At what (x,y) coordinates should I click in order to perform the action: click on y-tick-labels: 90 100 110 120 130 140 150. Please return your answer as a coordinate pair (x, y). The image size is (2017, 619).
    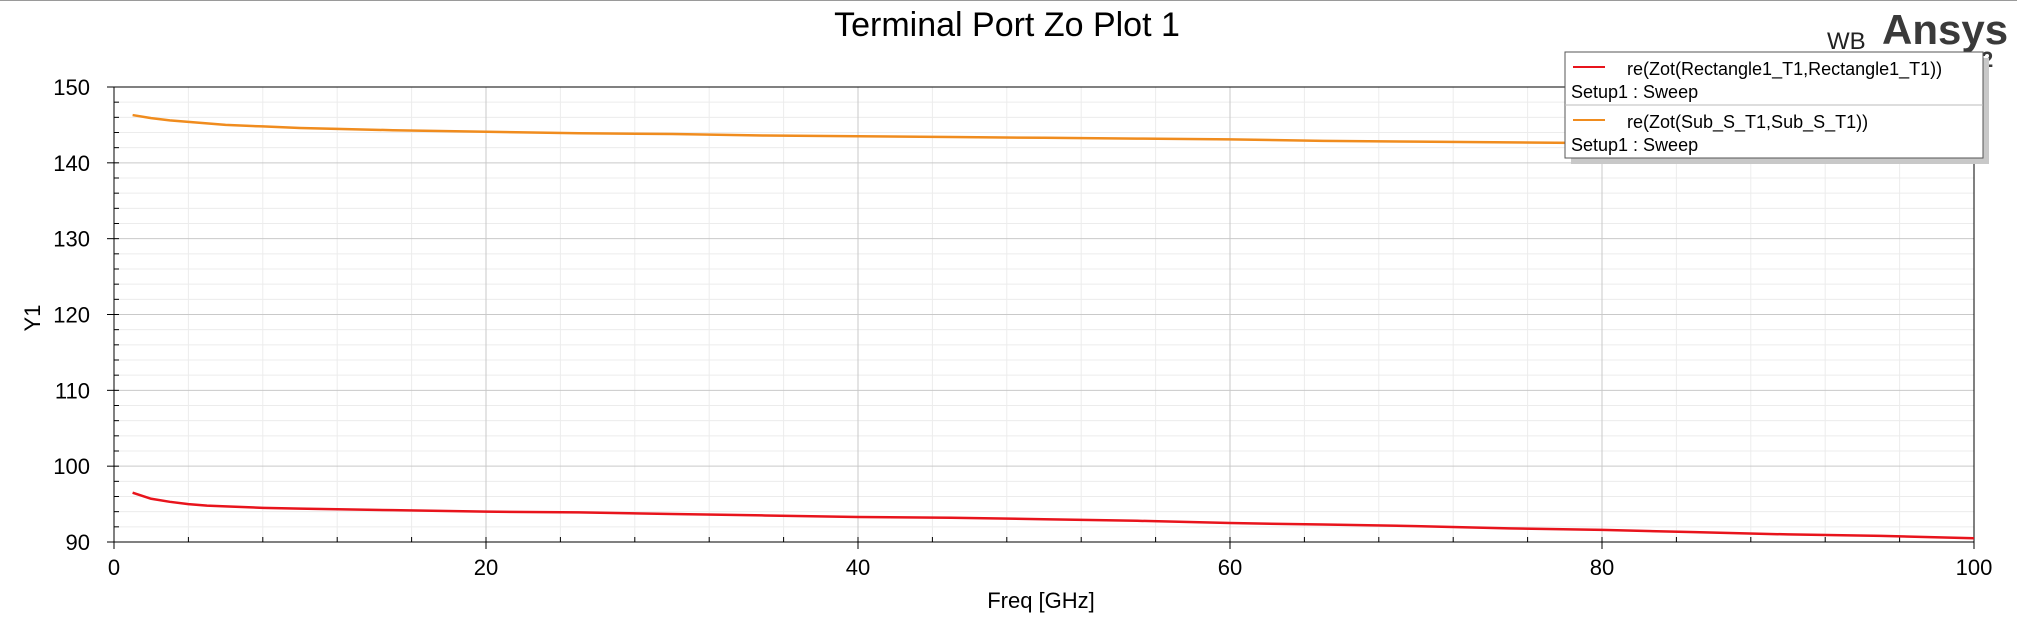
    Looking at the image, I should click on (71, 315).